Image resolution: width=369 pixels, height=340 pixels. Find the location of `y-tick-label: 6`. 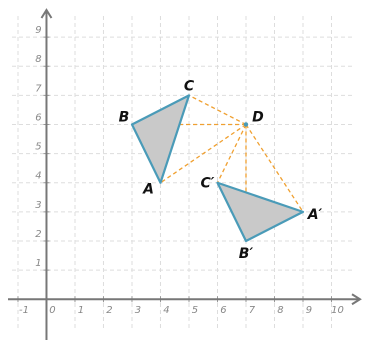

y-tick-label: 6 is located at coordinates (38, 117).